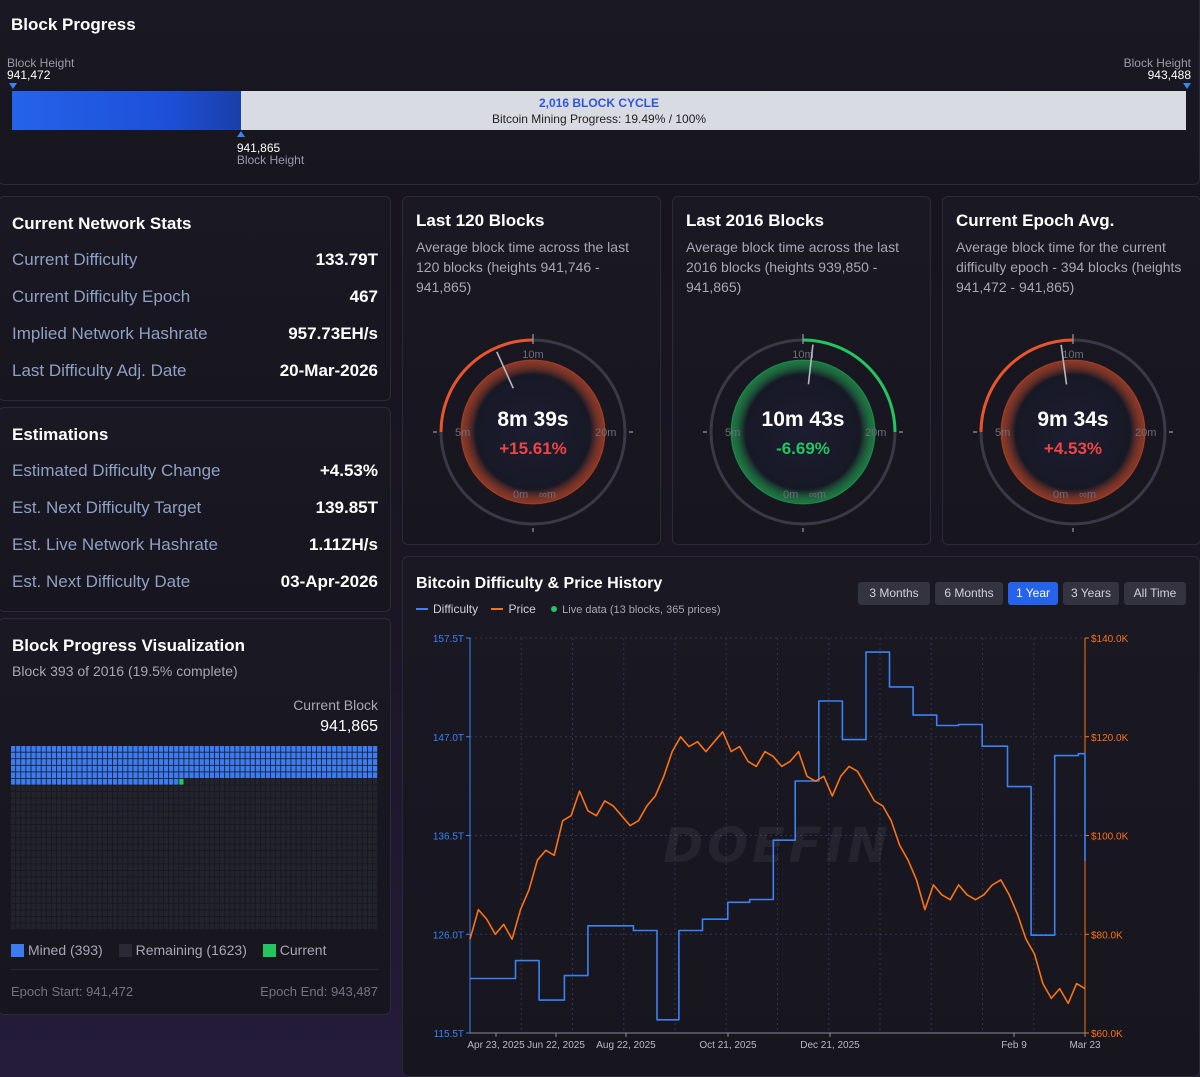  I want to click on stat-row-last-adj-date: Last Difficulty Adj. Date 20-Mar-2026, so click(195, 371).